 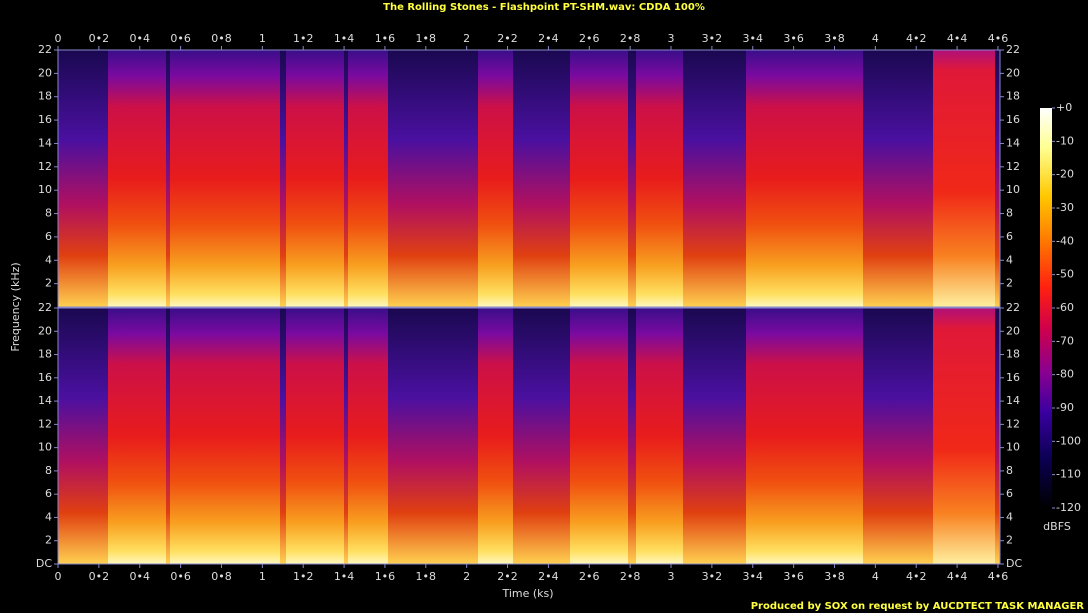 What do you see at coordinates (527, 593) in the screenshot?
I see `x-axis-label: Time (ks)` at bounding box center [527, 593].